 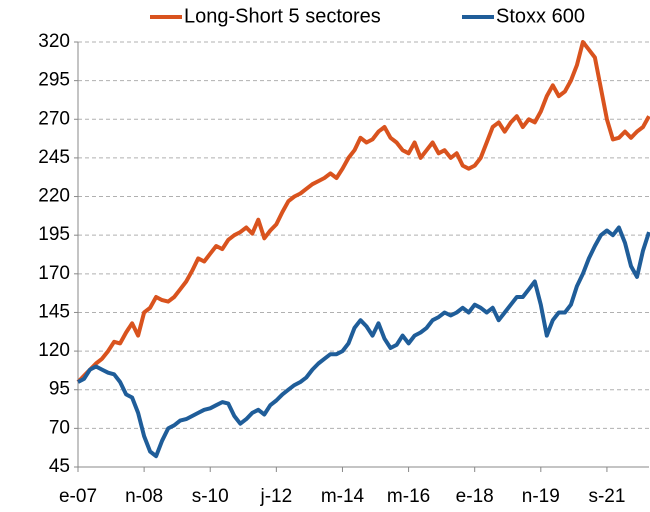 What do you see at coordinates (343, 496) in the screenshot?
I see `x-tick-label: m-14` at bounding box center [343, 496].